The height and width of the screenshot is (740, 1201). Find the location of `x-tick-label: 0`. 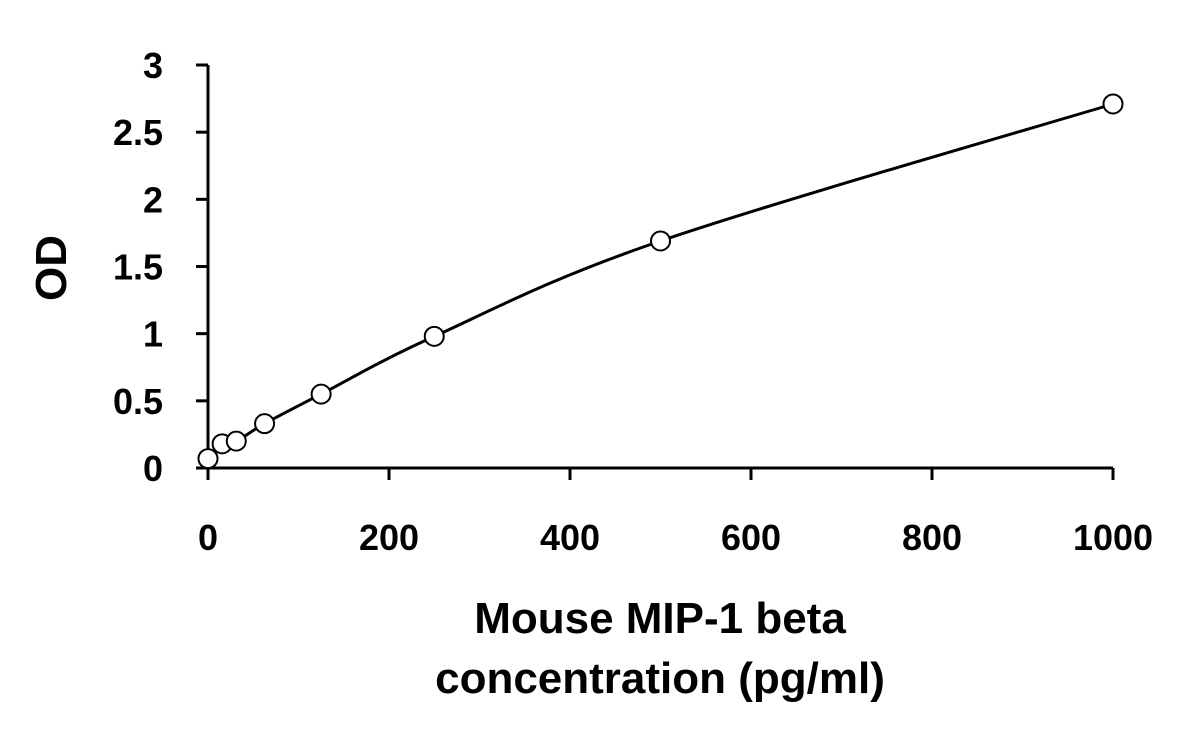

x-tick-label: 0 is located at coordinates (208, 537).